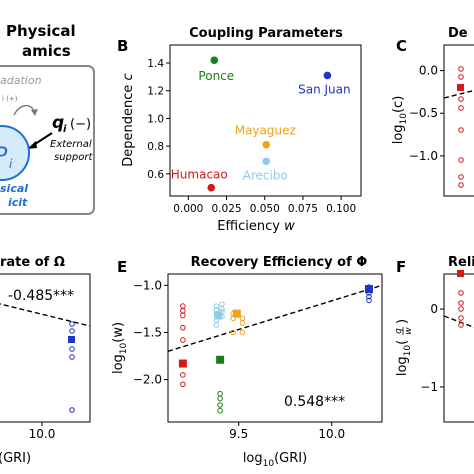 The height and width of the screenshot is (474, 474). I want to click on panel-d: rate of Ω -0.485*** 10.0 (GRI), so click(45, 360).